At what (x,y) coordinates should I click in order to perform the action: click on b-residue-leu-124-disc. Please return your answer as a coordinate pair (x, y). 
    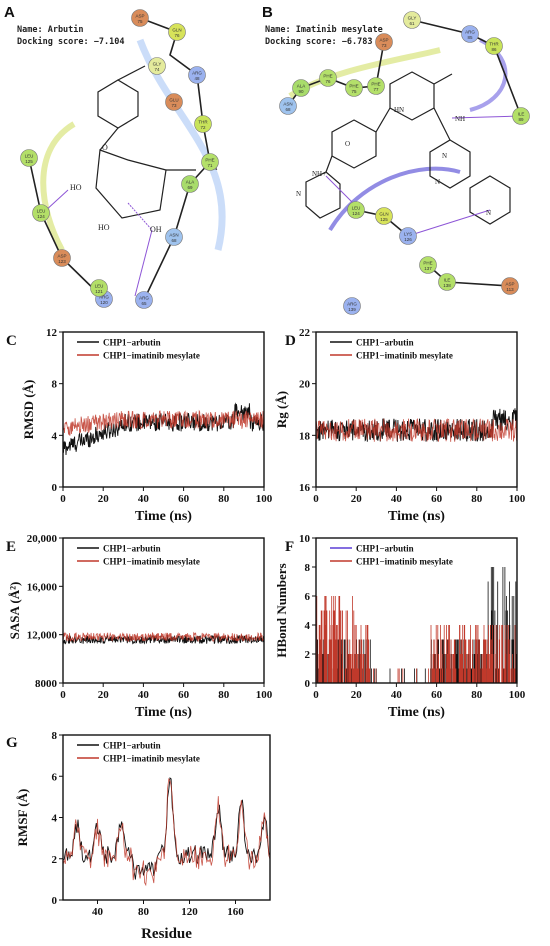
    Looking at the image, I should click on (356, 210).